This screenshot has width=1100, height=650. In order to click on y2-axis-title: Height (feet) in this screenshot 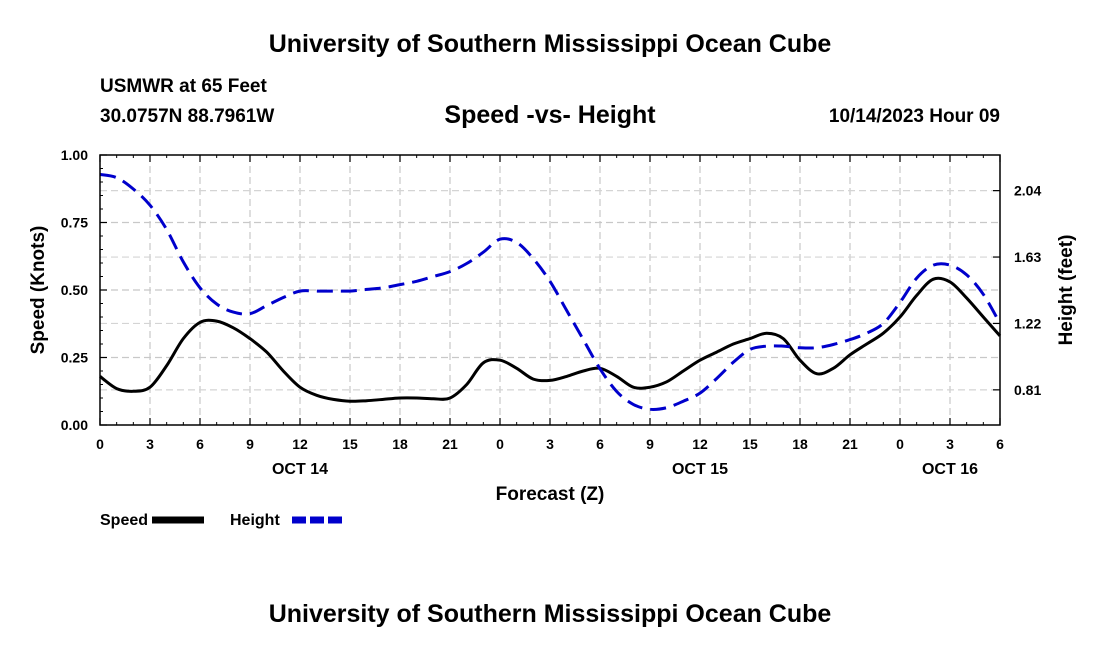, I will do `click(1066, 290)`.